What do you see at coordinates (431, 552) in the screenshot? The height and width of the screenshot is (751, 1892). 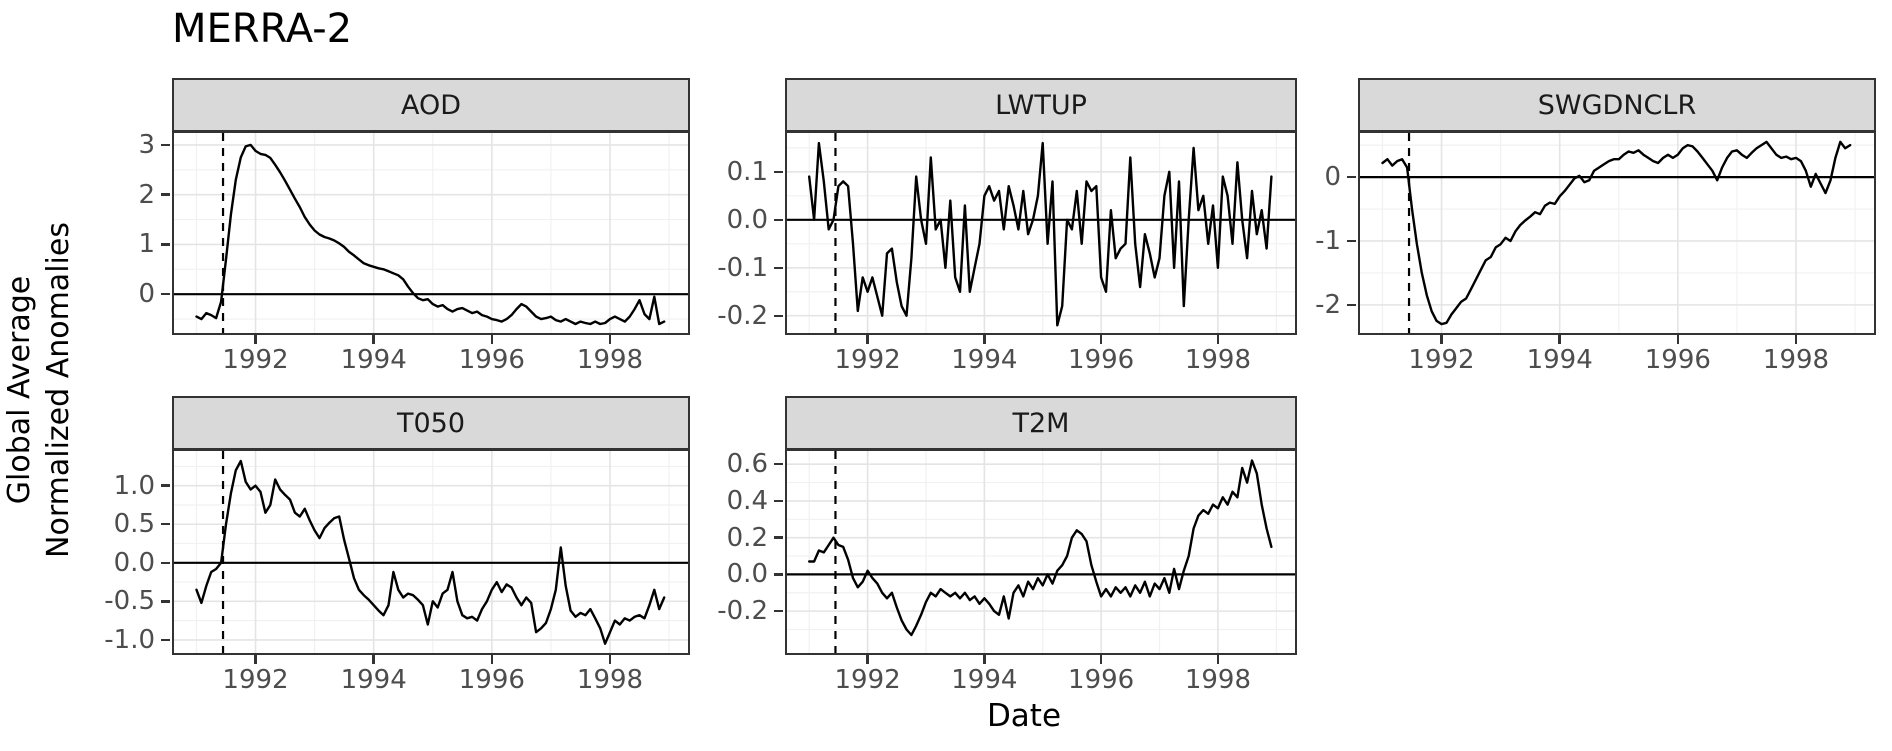 I see `plot-area-t050` at bounding box center [431, 552].